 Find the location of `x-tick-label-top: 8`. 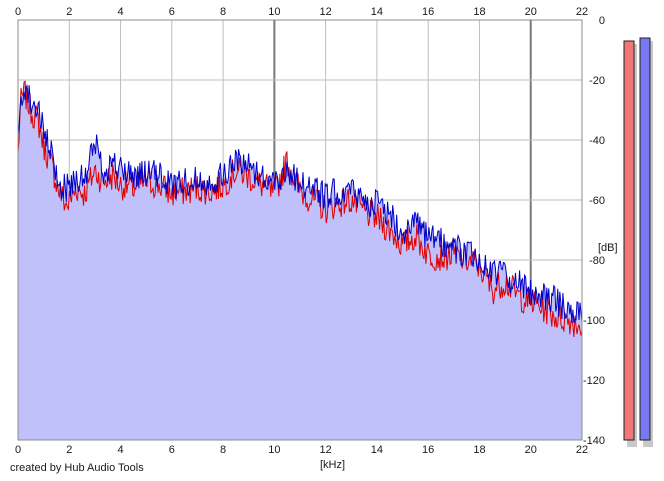

x-tick-label-top: 8 is located at coordinates (223, 12).